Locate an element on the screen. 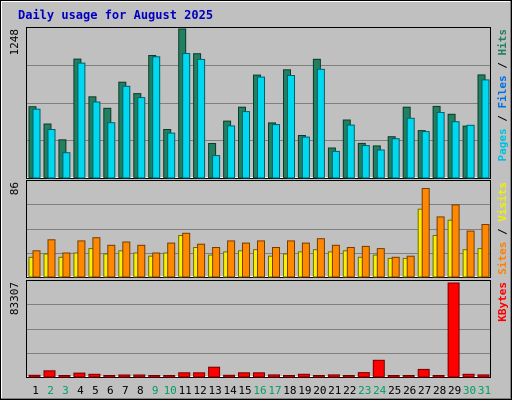 This screenshot has height=405, width=512. x-tick-label-29: 29 is located at coordinates (454, 390).